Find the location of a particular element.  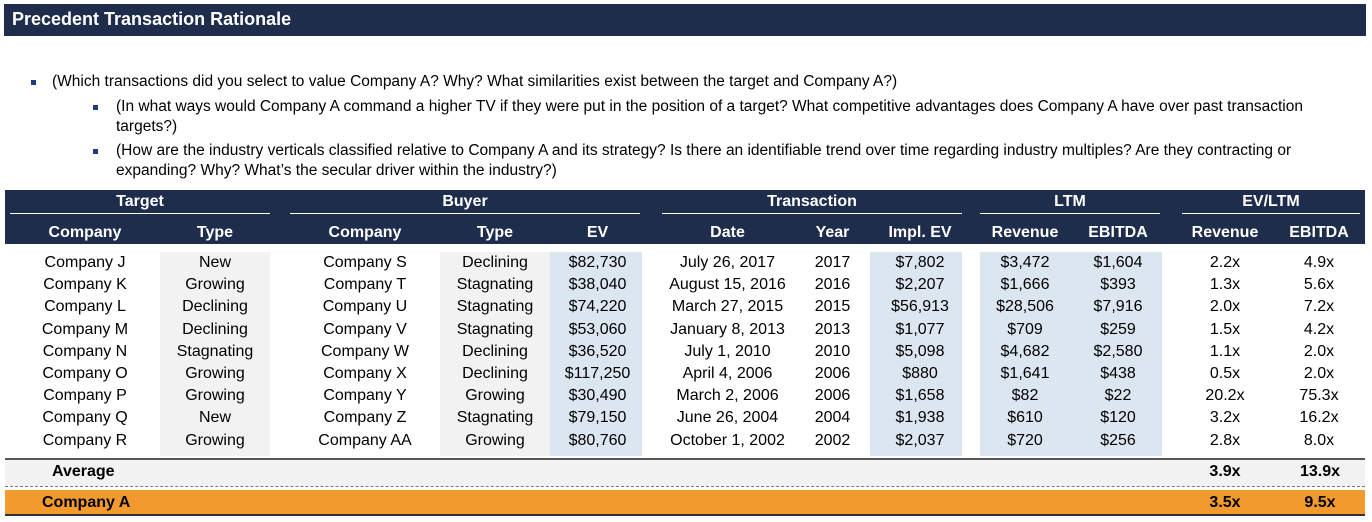

table-header is located at coordinates (685, 217).